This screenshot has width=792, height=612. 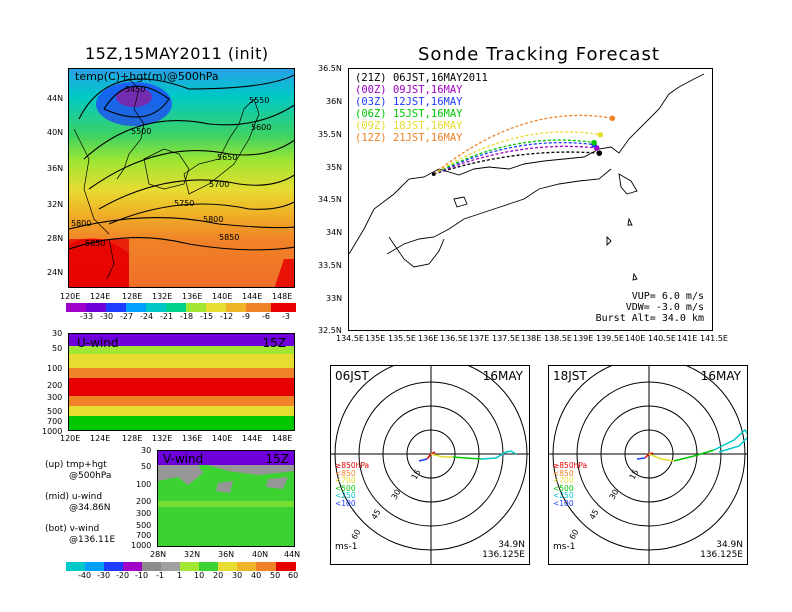 I want to click on legend-item: (00Z) 09JST,16MAY, so click(x=408, y=90).